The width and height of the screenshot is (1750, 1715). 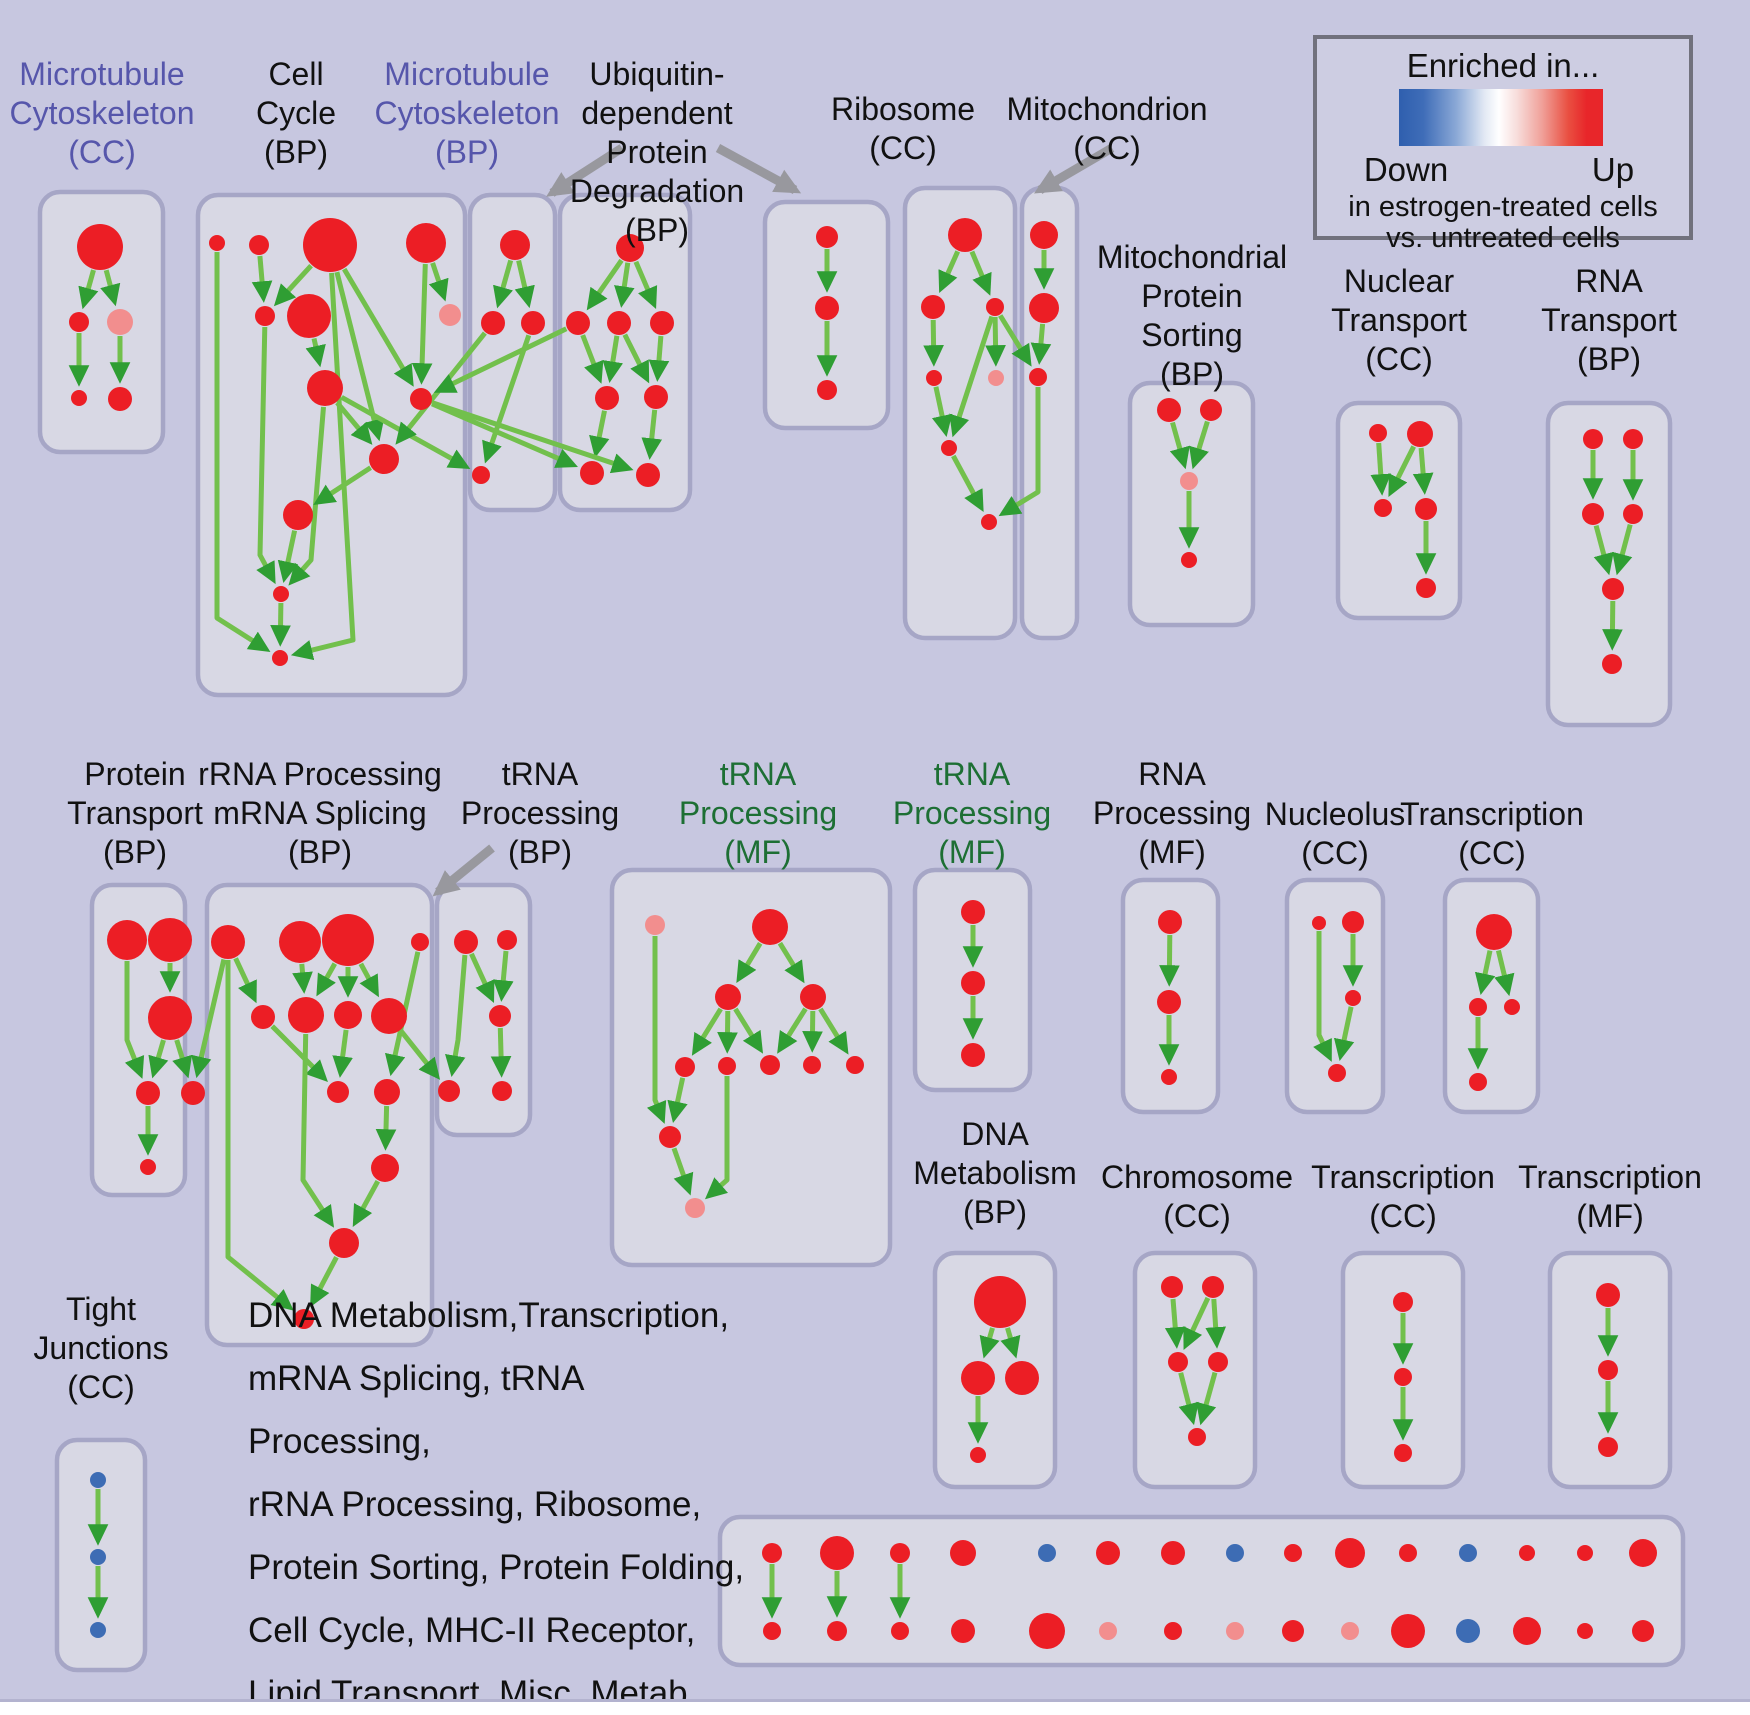 What do you see at coordinates (1485, 973) in the screenshot?
I see `edge-arrow-transcription-cc-a` at bounding box center [1485, 973].